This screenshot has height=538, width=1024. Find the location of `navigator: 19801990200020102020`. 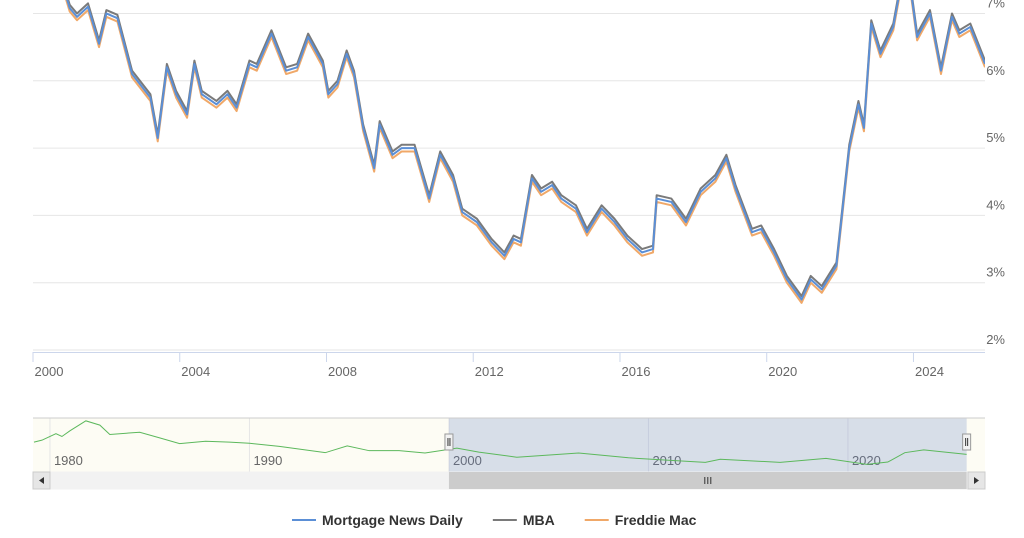

navigator: 19801990200020102020 is located at coordinates (509, 453).